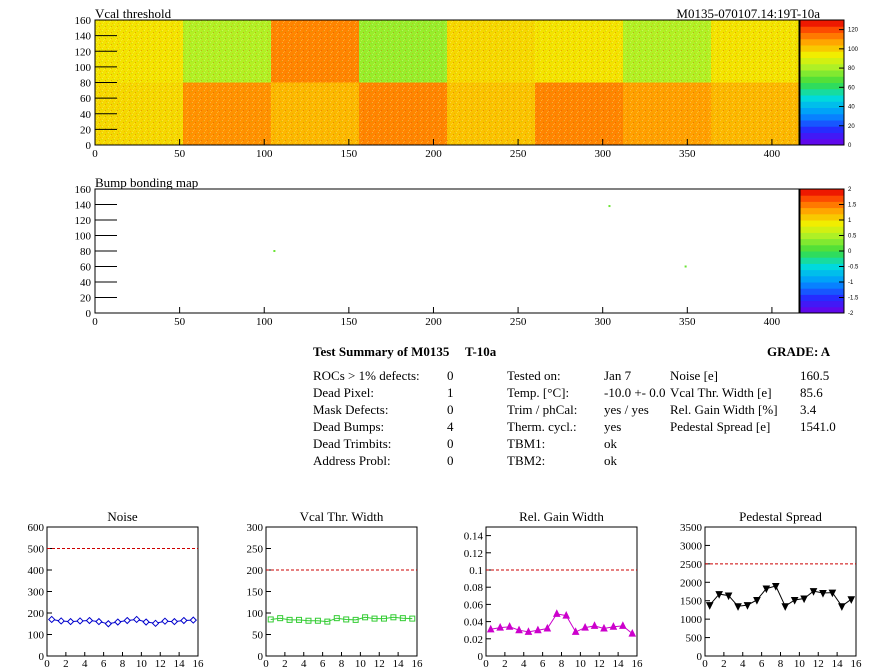 Image resolution: width=896 pixels, height=672 pixels. What do you see at coordinates (538, 392) in the screenshot?
I see `summary-label: Temp. [°C]:` at bounding box center [538, 392].